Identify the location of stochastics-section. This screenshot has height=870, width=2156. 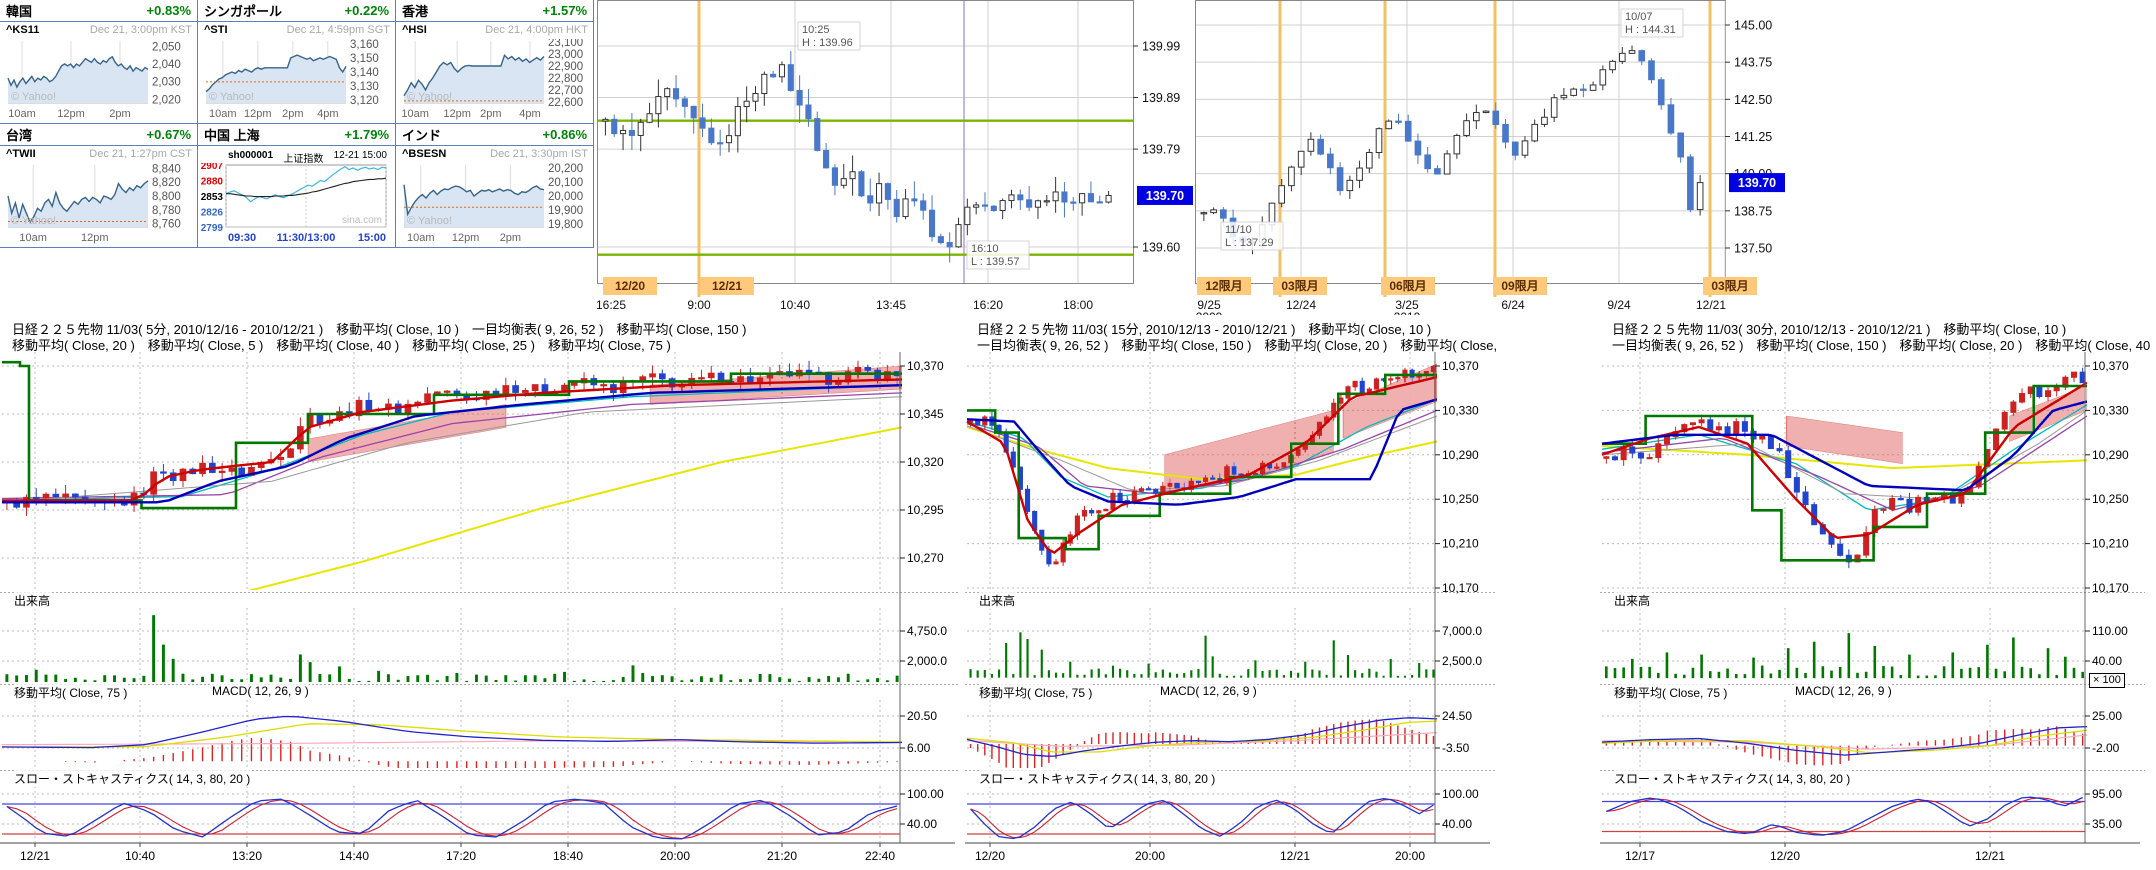
(1201, 819).